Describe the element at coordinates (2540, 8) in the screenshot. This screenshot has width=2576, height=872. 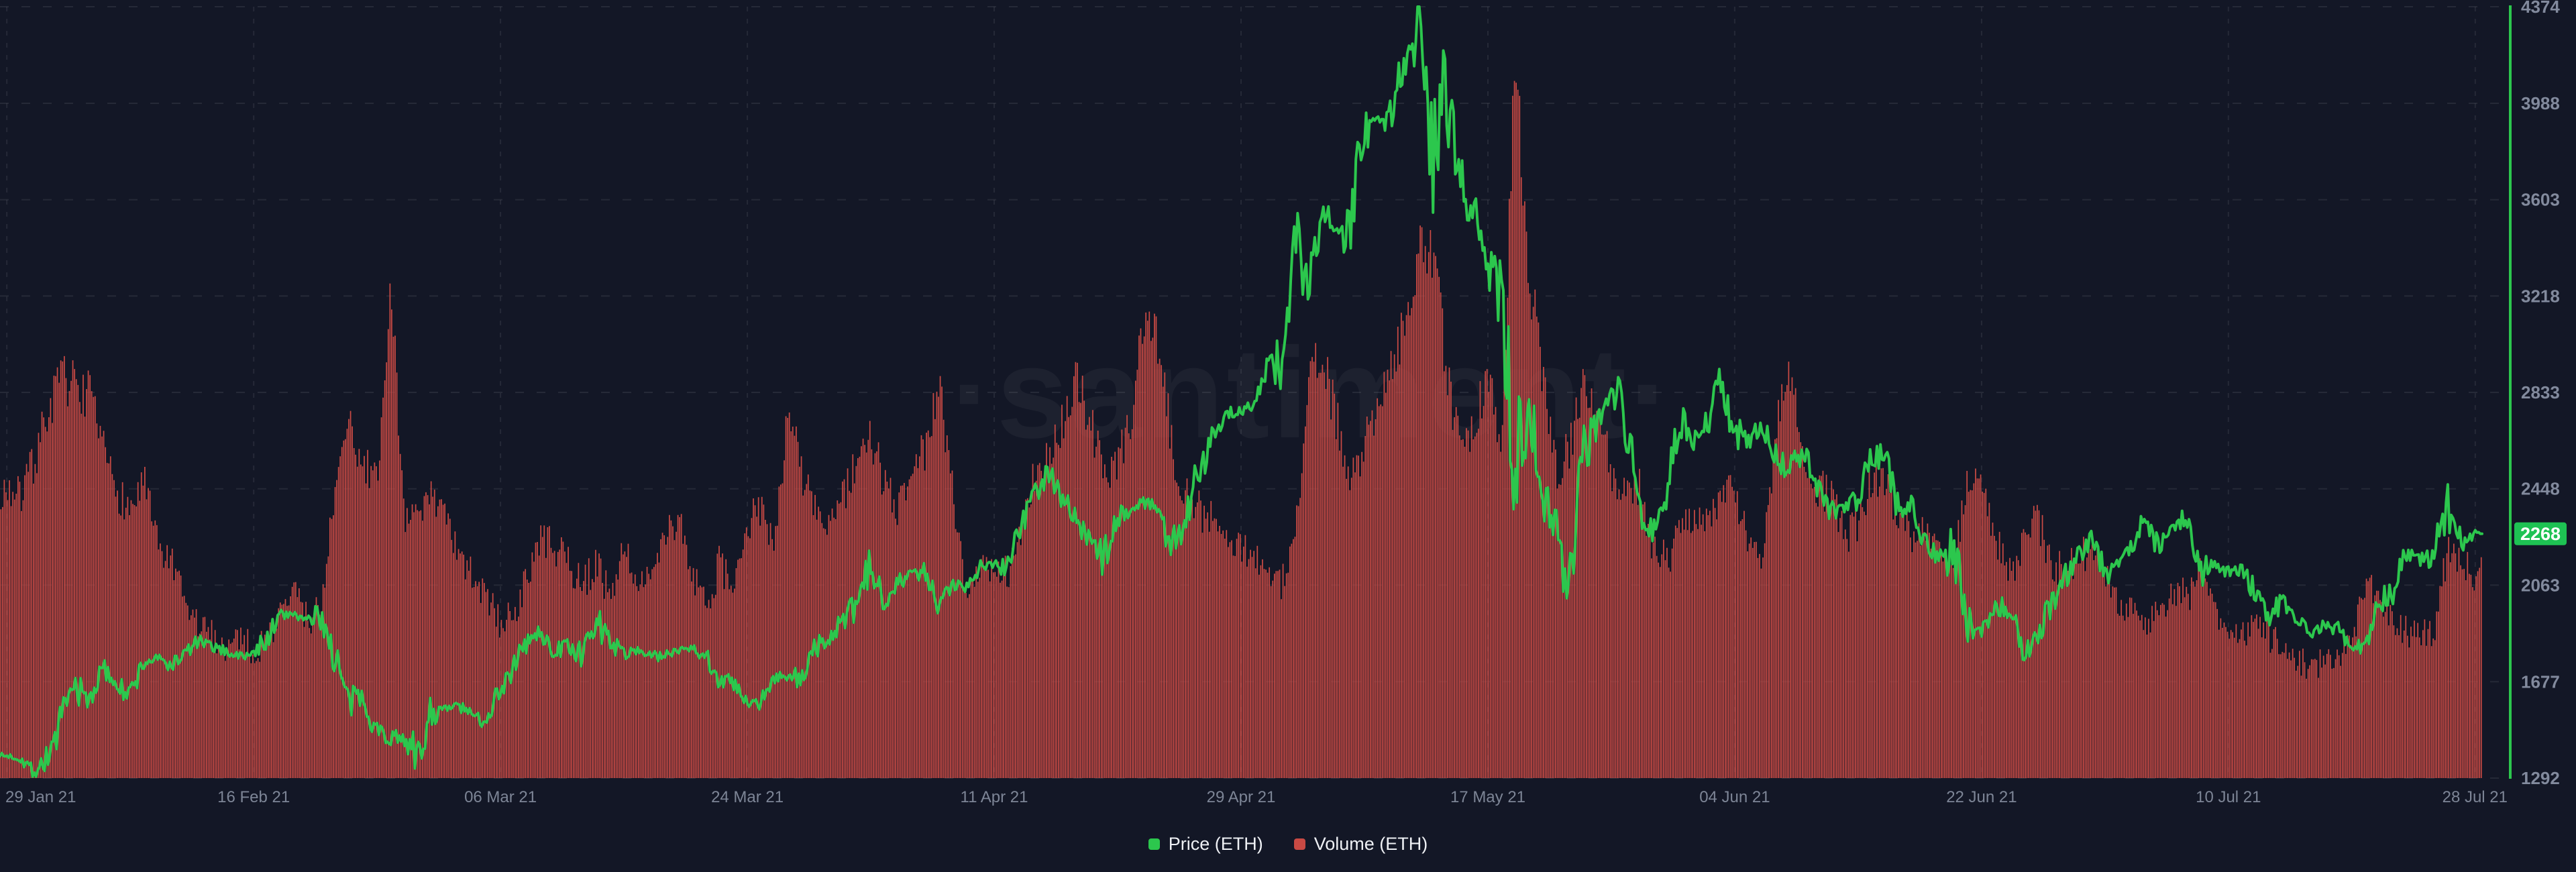
I see `y-axis-tick-label: 4374` at that location.